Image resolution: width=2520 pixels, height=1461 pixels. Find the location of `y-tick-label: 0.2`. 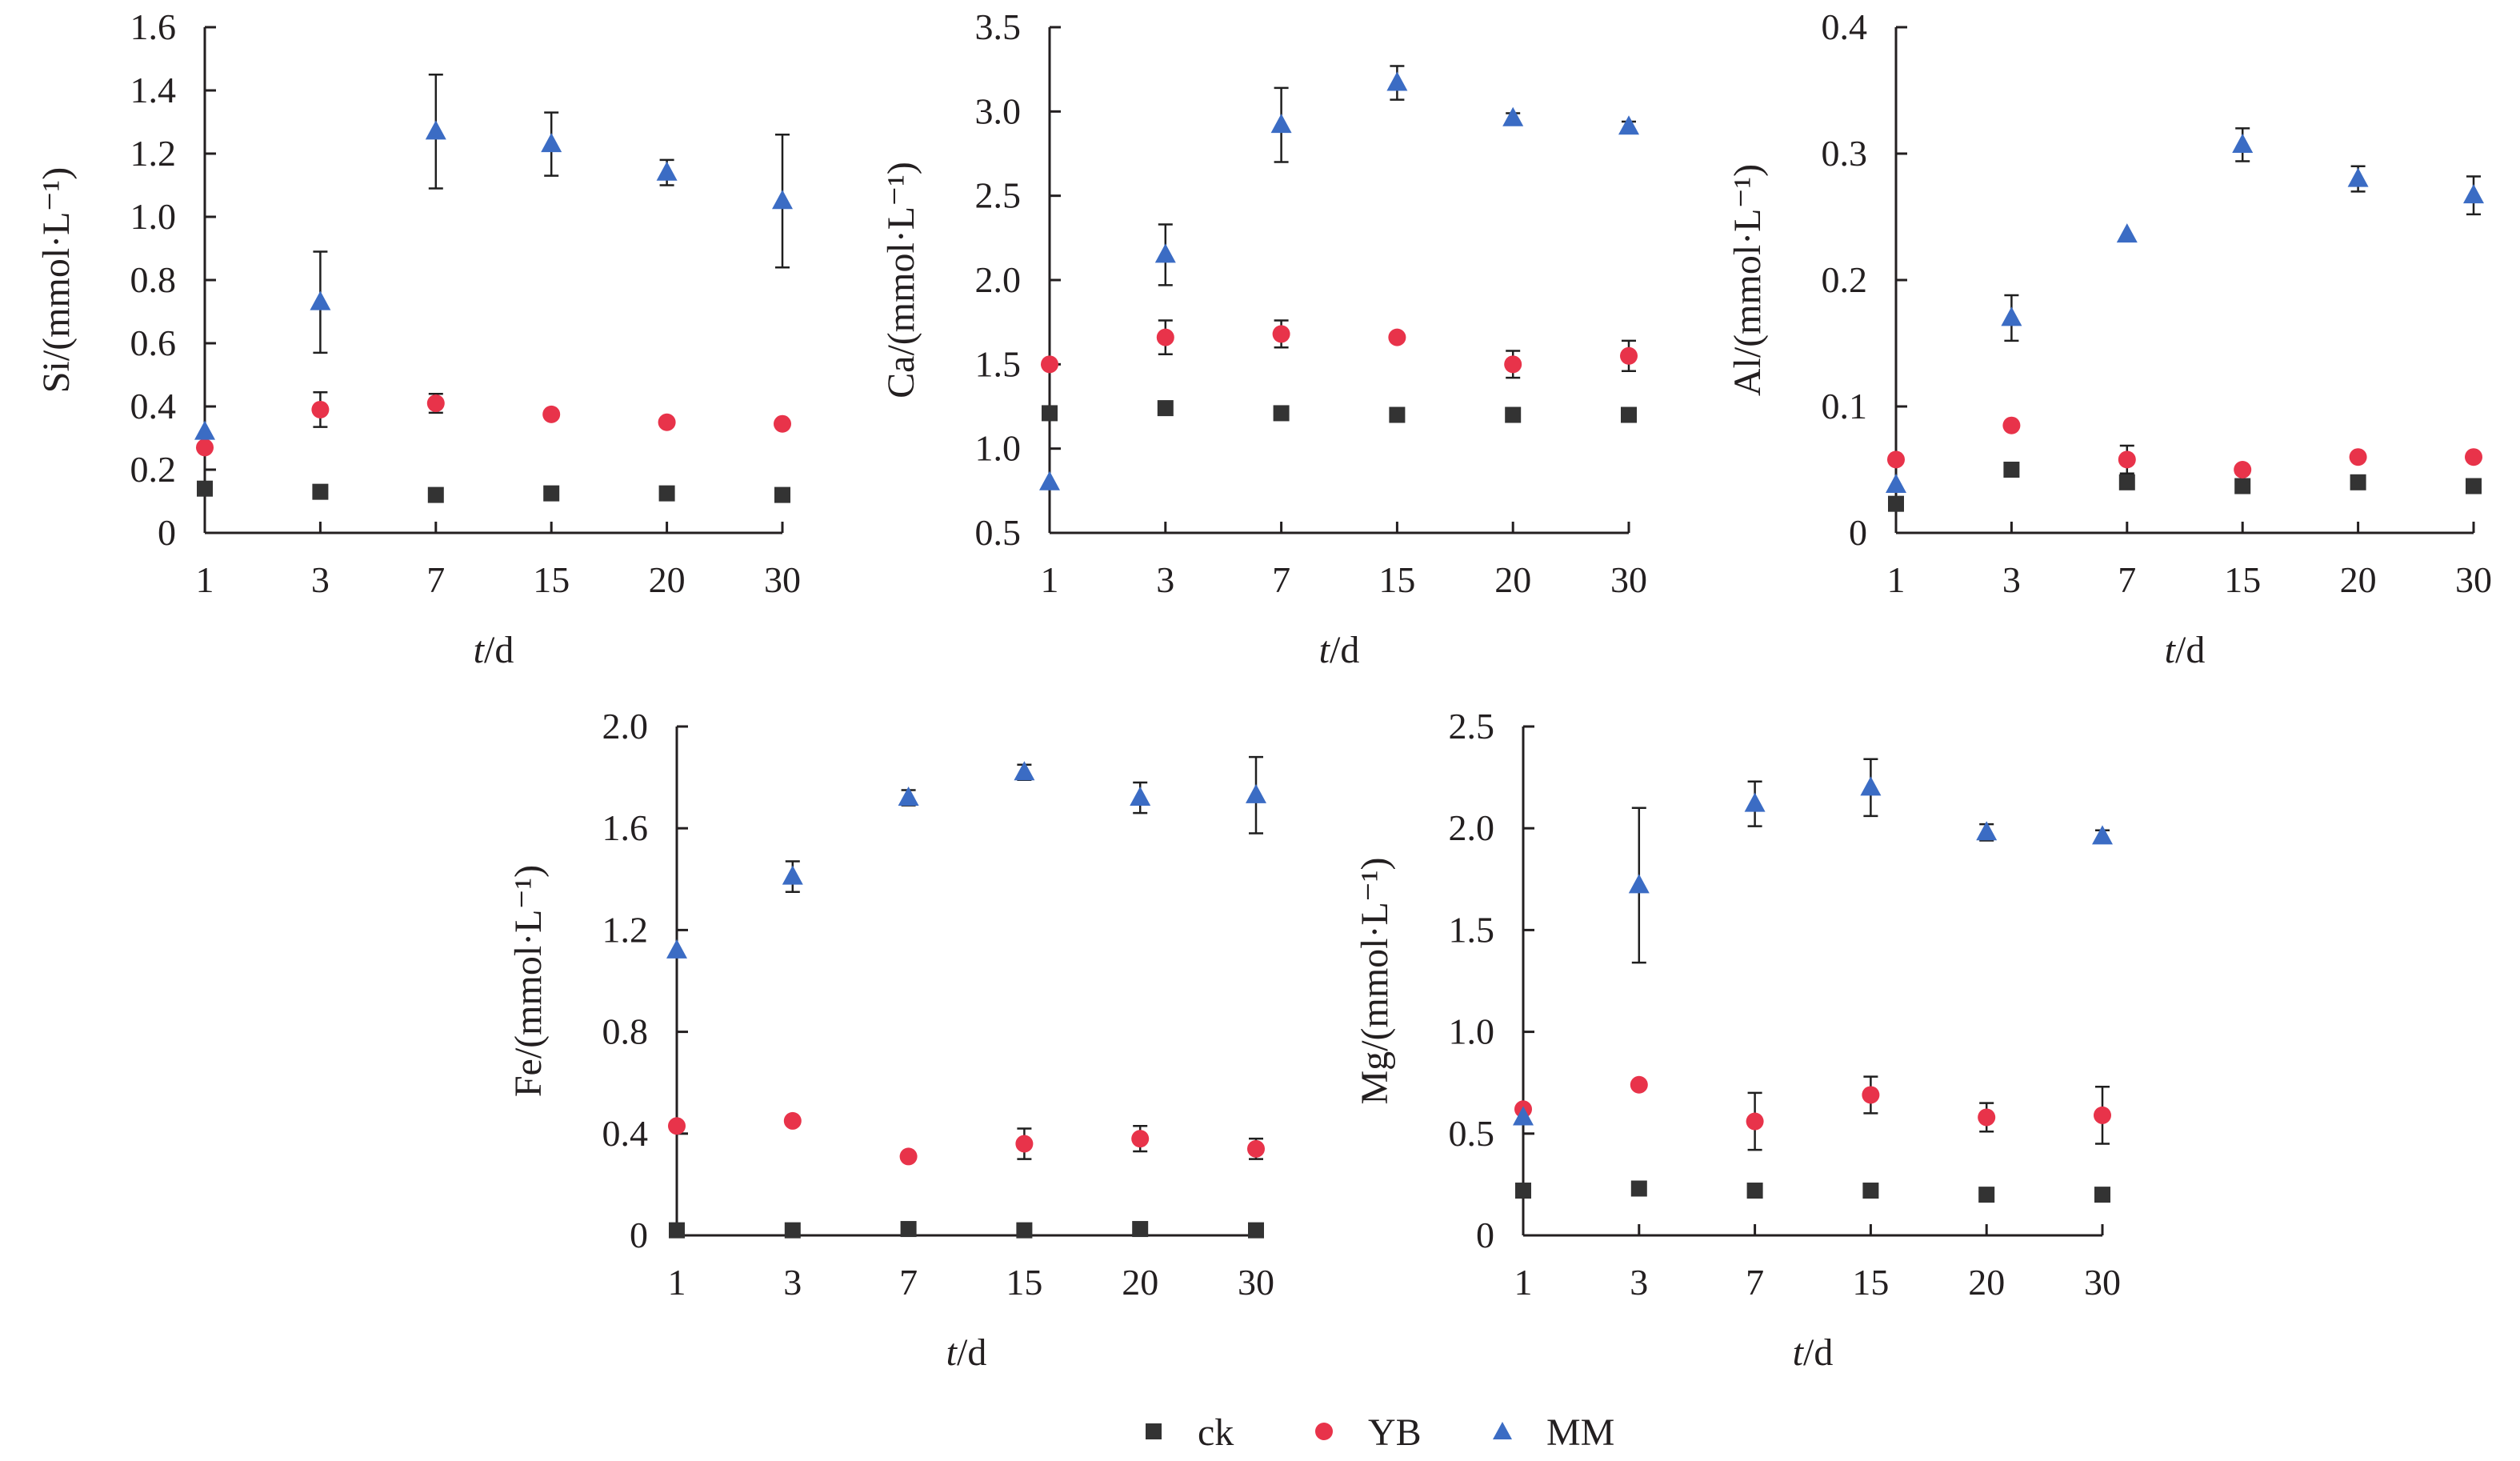

y-tick-label: 0.2 is located at coordinates (153, 470).